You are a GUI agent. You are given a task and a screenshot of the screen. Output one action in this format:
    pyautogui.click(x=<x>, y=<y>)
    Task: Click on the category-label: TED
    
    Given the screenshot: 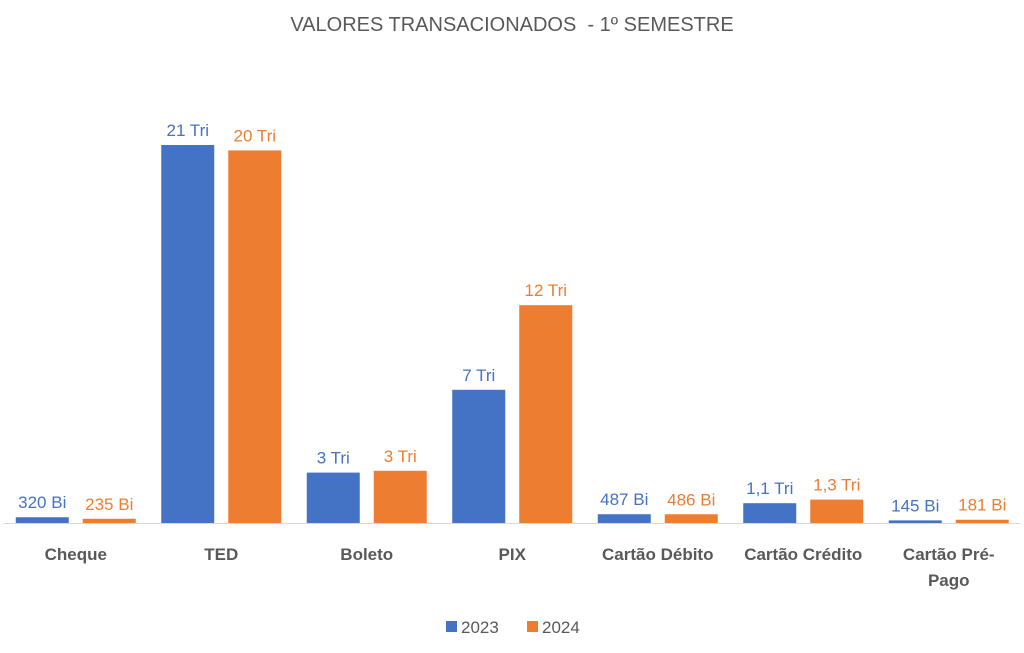 What is the action you would take?
    pyautogui.click(x=221, y=554)
    